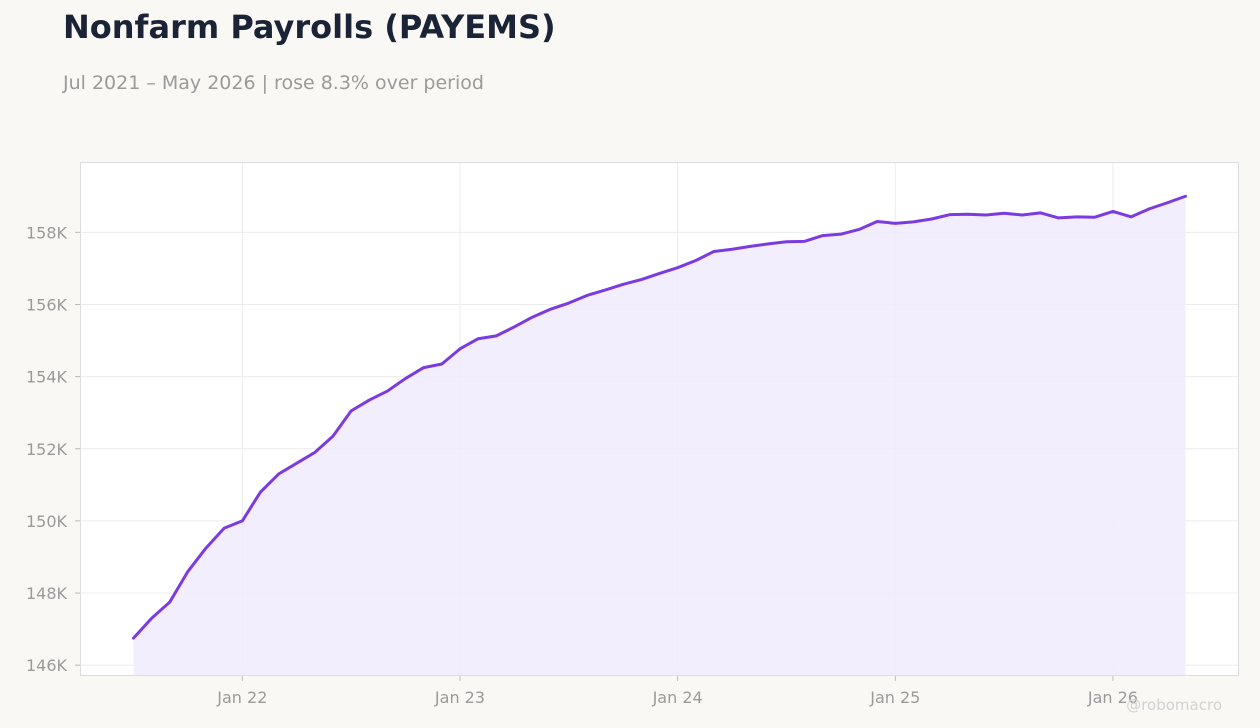  What do you see at coordinates (459, 697) in the screenshot?
I see `x-tick-label: Jan 23` at bounding box center [459, 697].